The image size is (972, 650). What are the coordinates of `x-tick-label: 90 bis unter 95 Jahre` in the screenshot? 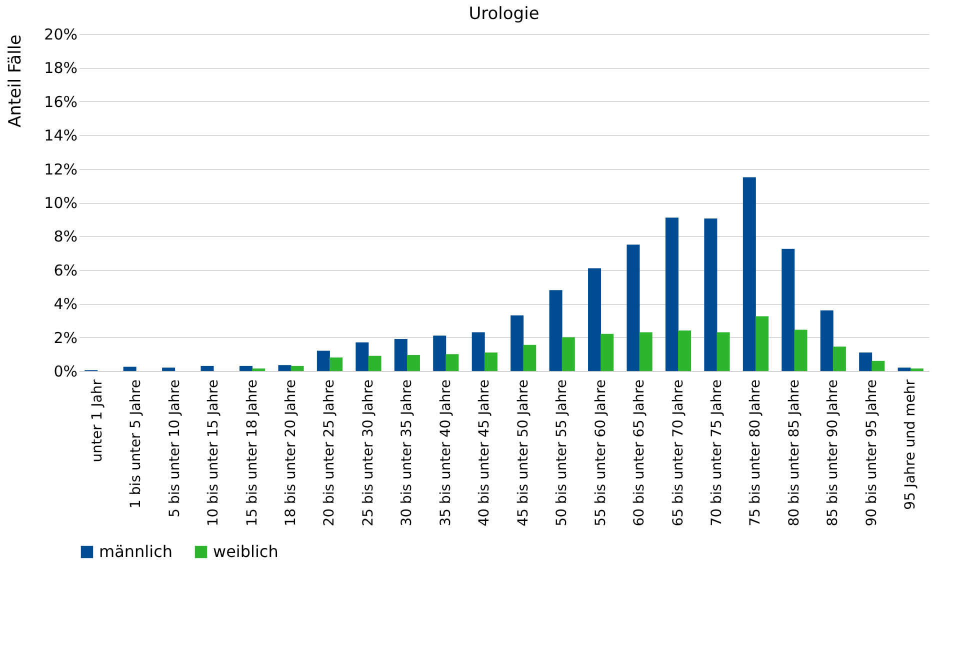 It's located at (872, 453).